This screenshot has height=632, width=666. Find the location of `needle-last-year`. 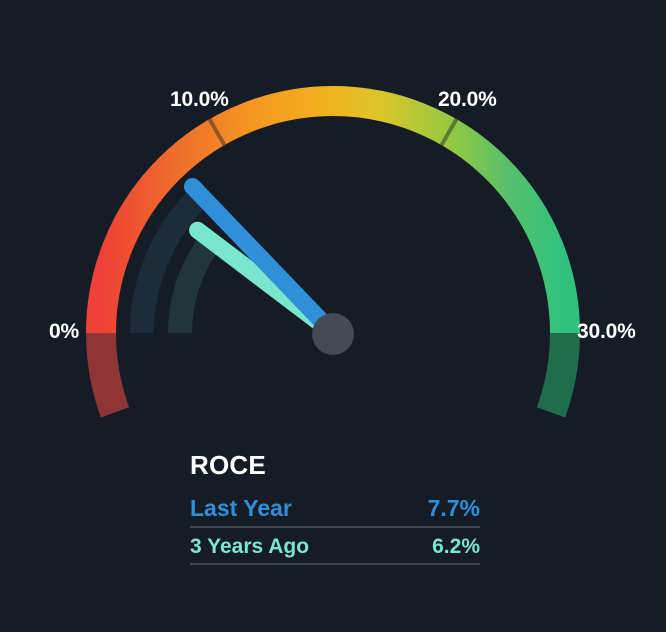

needle-last-year is located at coordinates (262, 259).